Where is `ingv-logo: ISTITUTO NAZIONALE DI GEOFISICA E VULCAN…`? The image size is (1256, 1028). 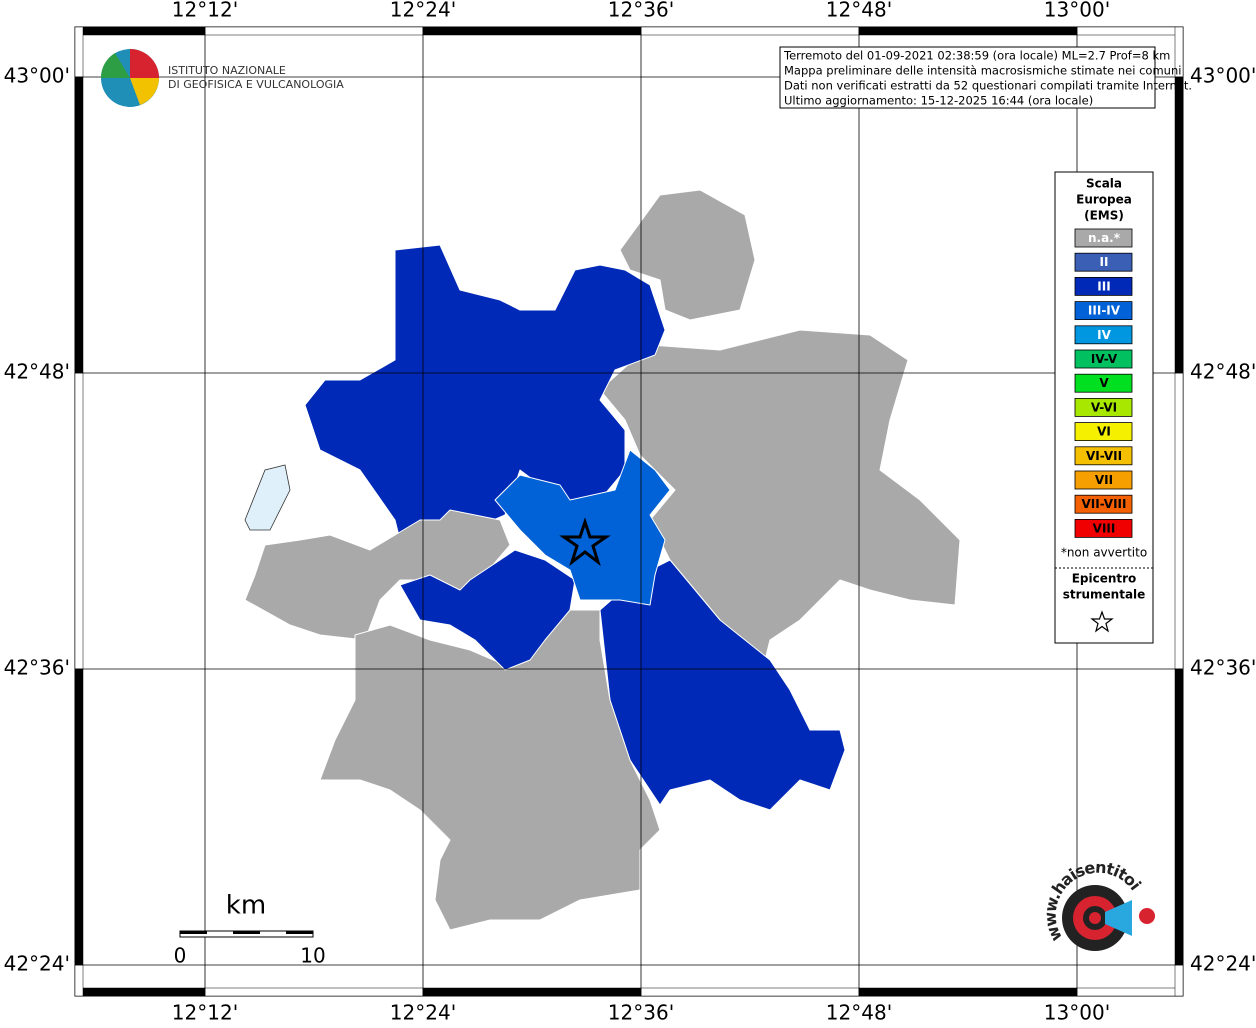 ingv-logo: ISTITUTO NAZIONALE DI GEOFISICA E VULCAN… is located at coordinates (222, 78).